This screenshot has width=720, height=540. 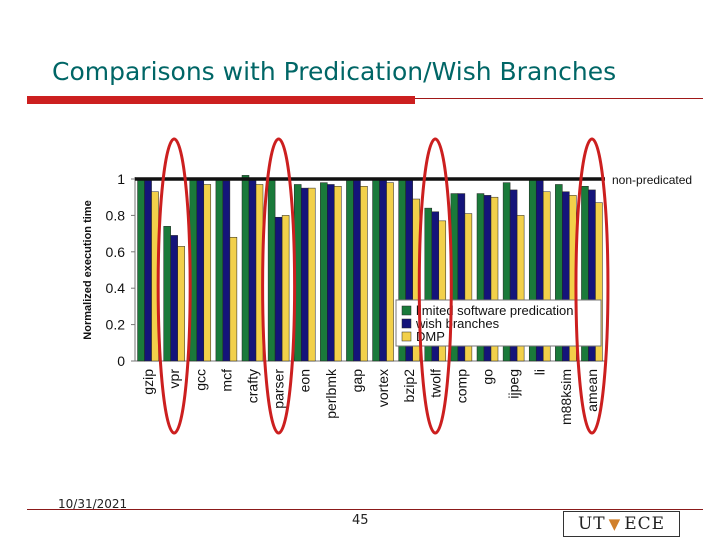 I want to click on x-tick-label: vortex, so click(x=383, y=388).